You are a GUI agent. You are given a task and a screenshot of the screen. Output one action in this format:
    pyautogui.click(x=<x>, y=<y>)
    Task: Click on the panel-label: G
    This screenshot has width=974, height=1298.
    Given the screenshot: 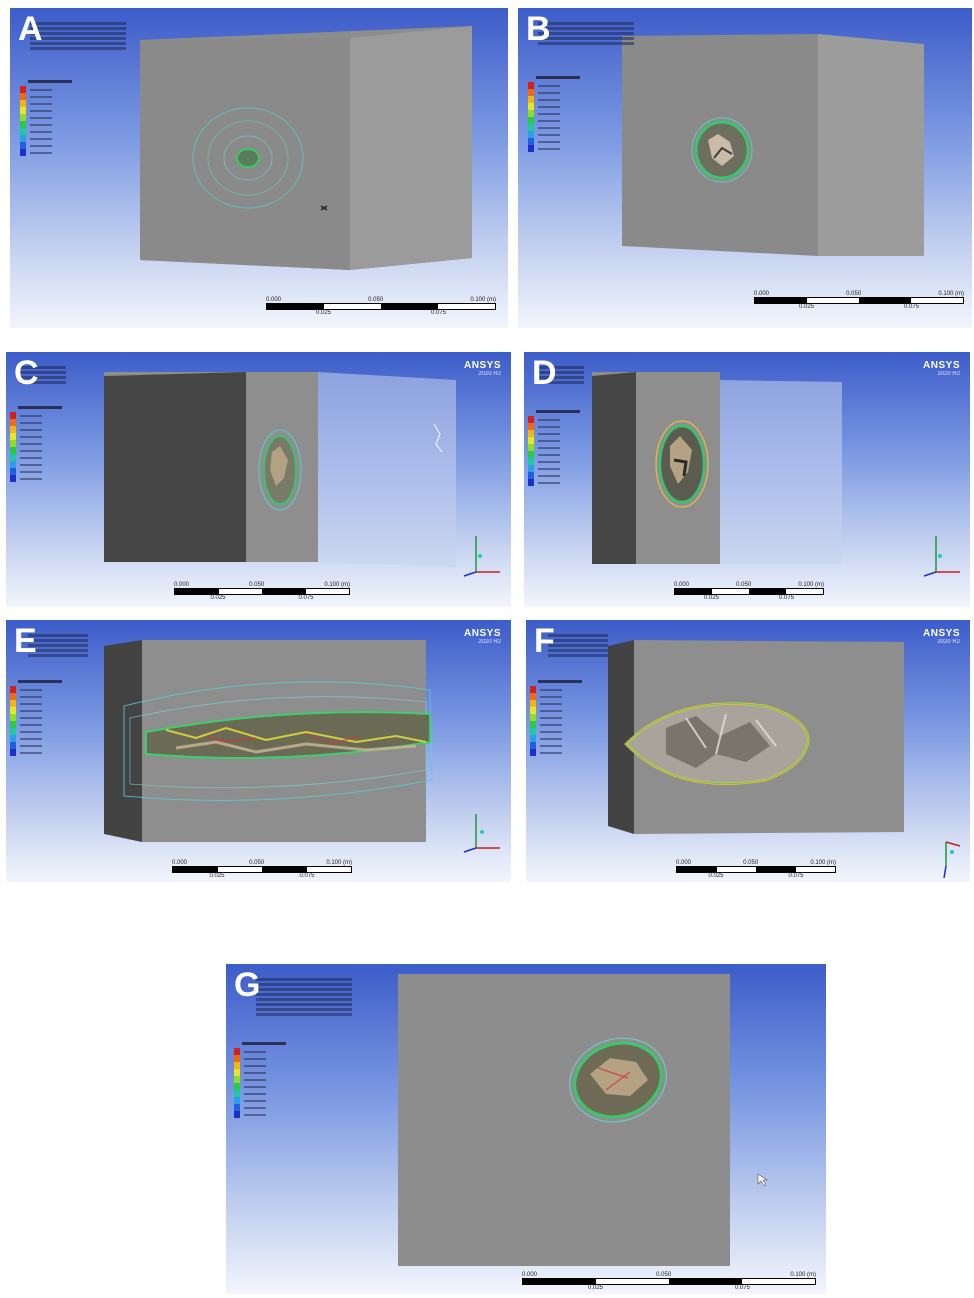 What is the action you would take?
    pyautogui.click(x=247, y=985)
    